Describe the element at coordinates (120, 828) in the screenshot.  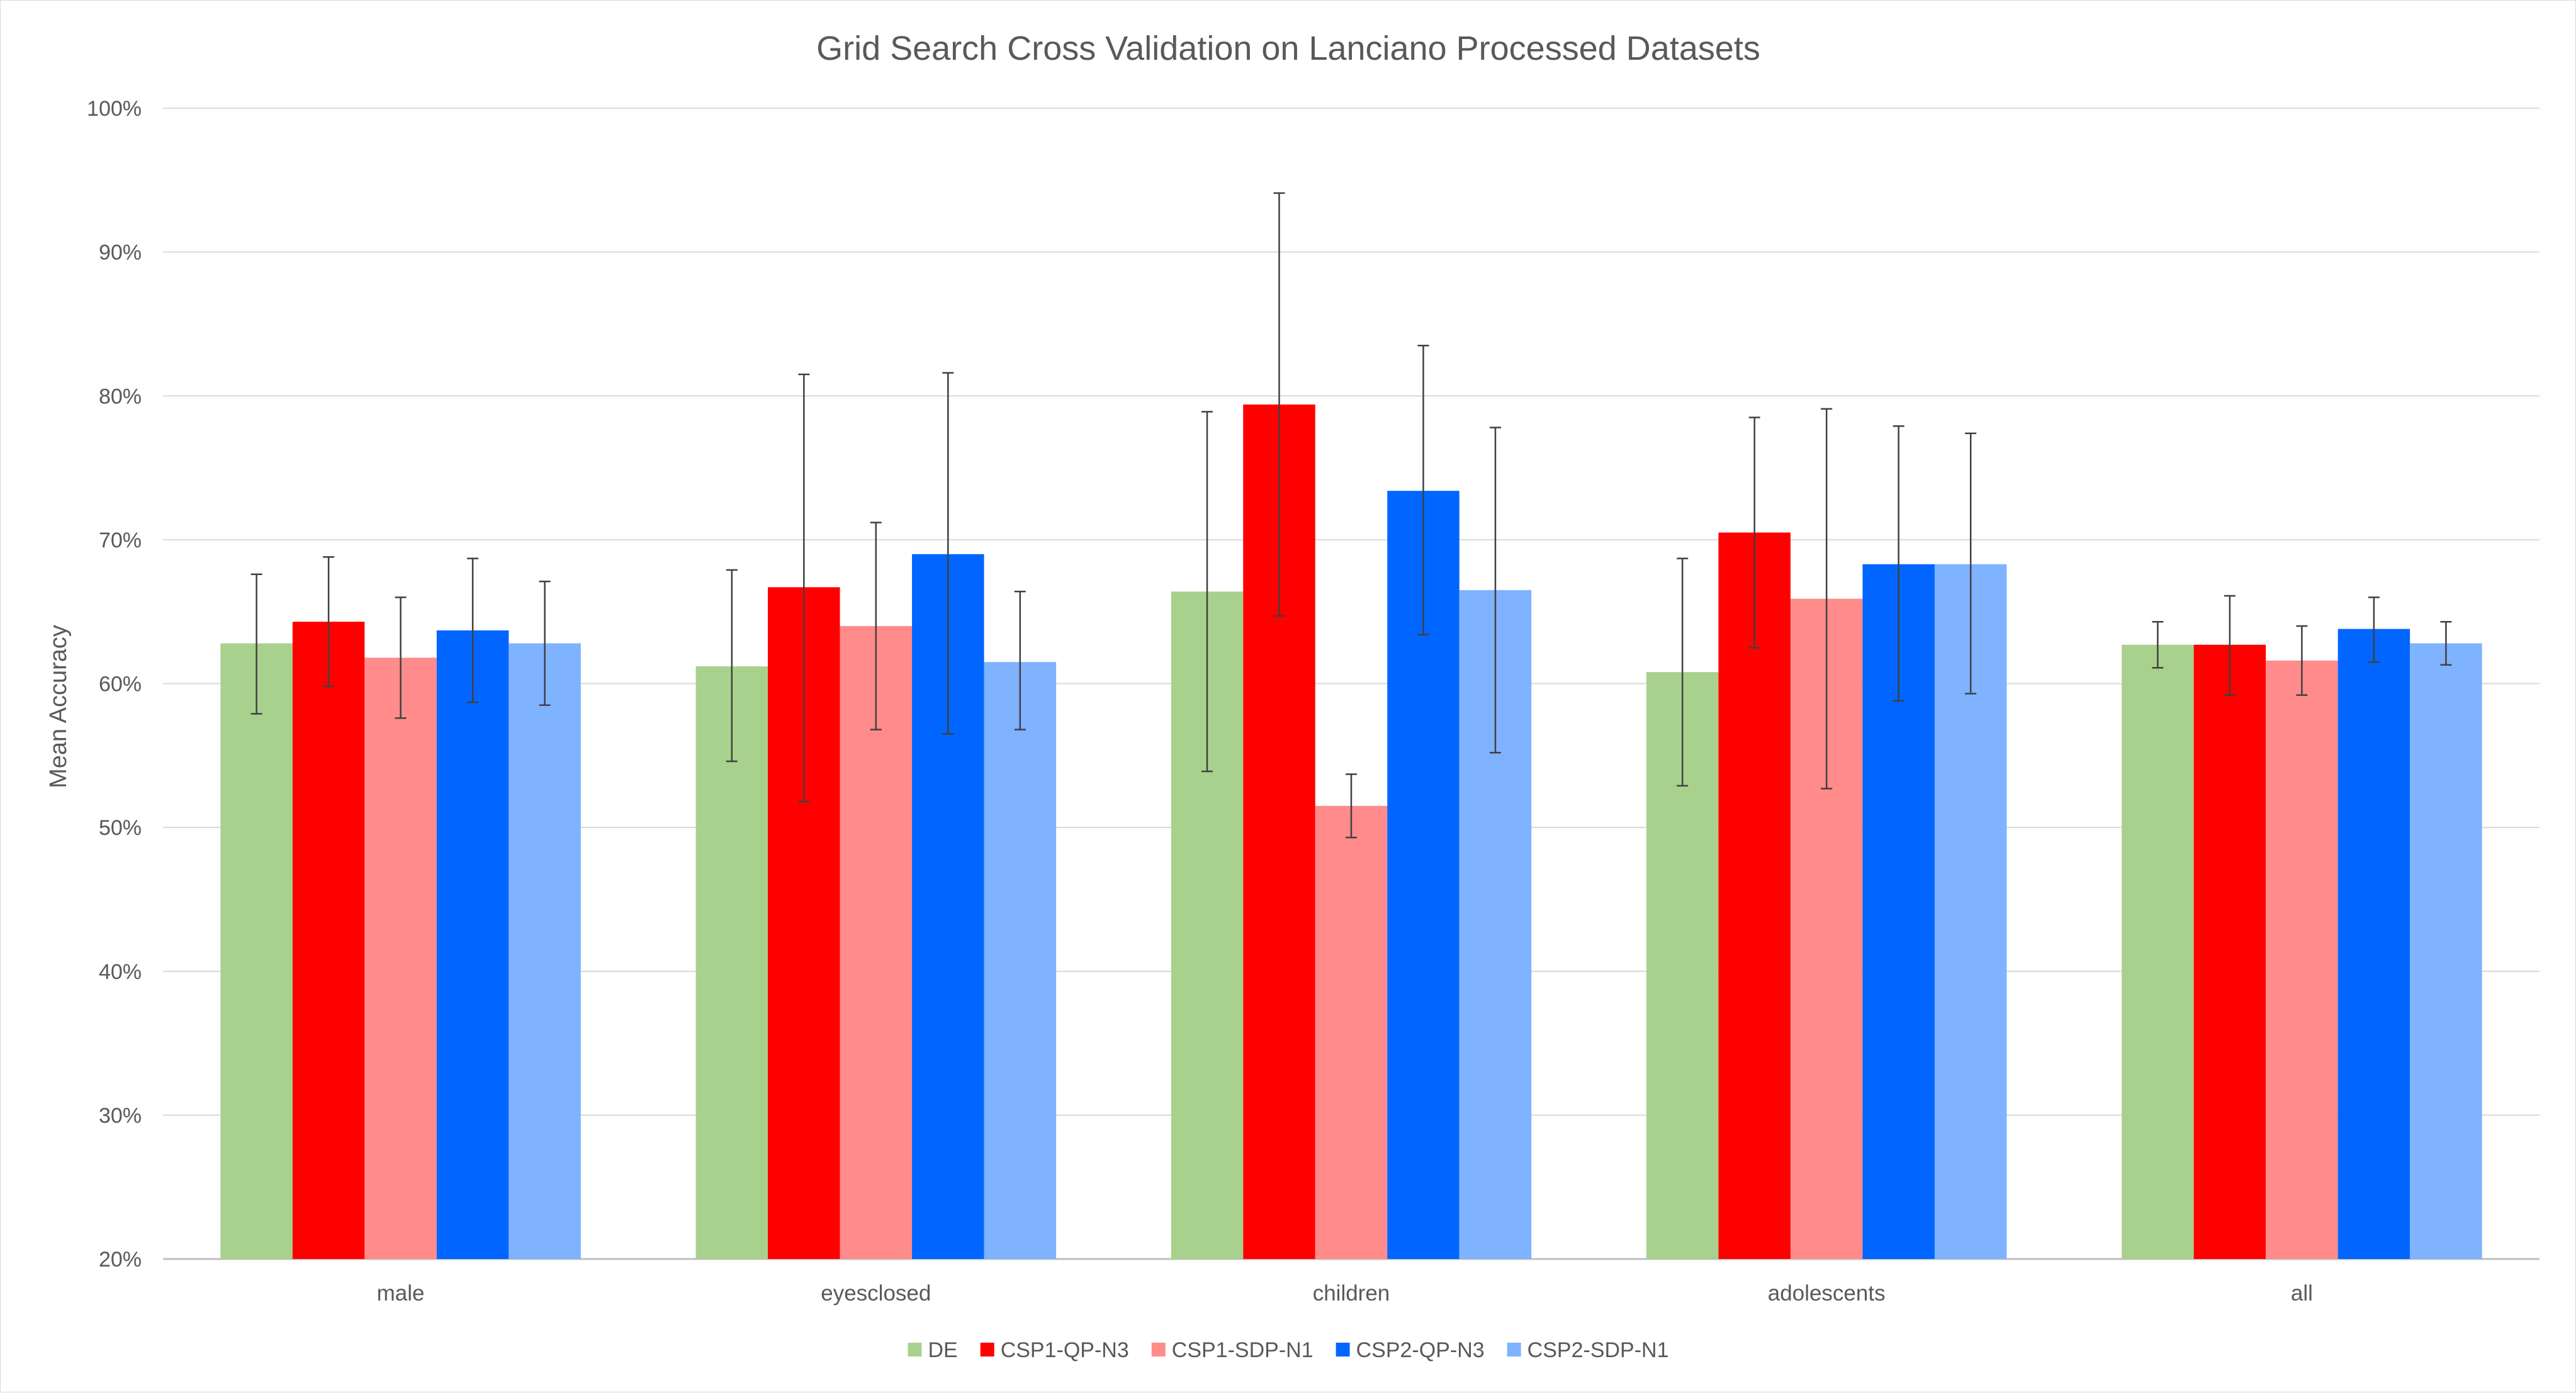
I see `y-tick-label: 50%` at that location.